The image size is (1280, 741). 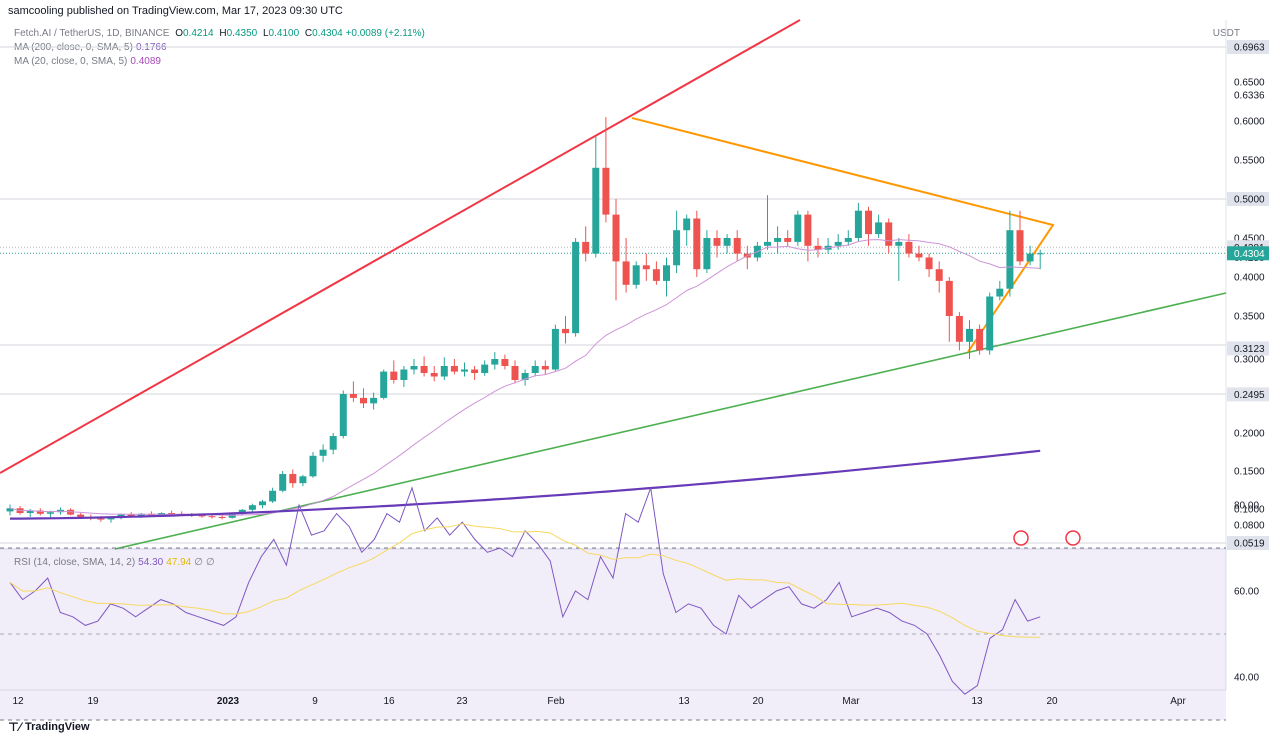 What do you see at coordinates (242, 33) in the screenshot?
I see `high-value: 0.4350` at bounding box center [242, 33].